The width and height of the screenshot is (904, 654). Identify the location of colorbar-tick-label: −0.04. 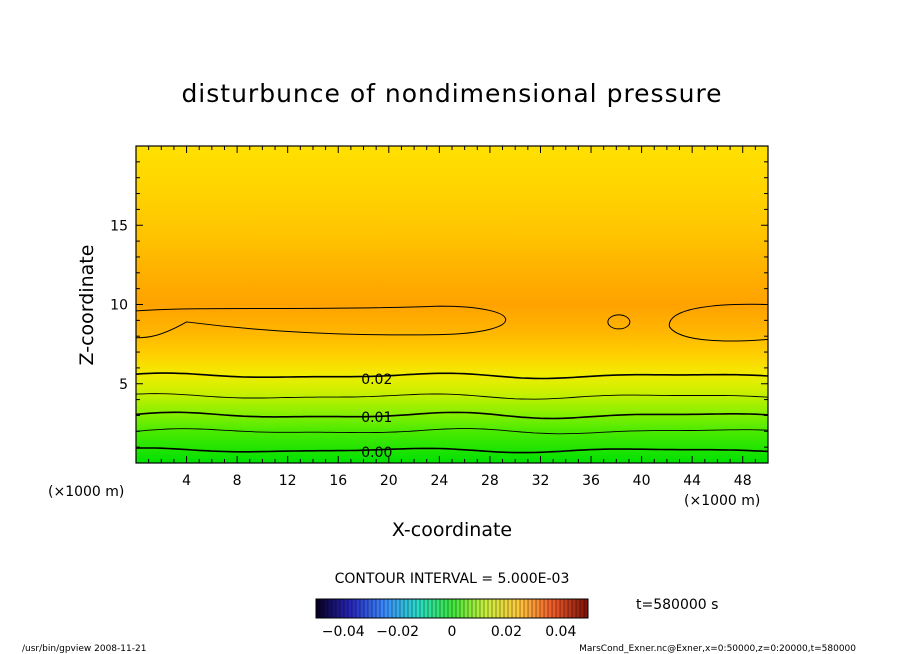
(343, 632).